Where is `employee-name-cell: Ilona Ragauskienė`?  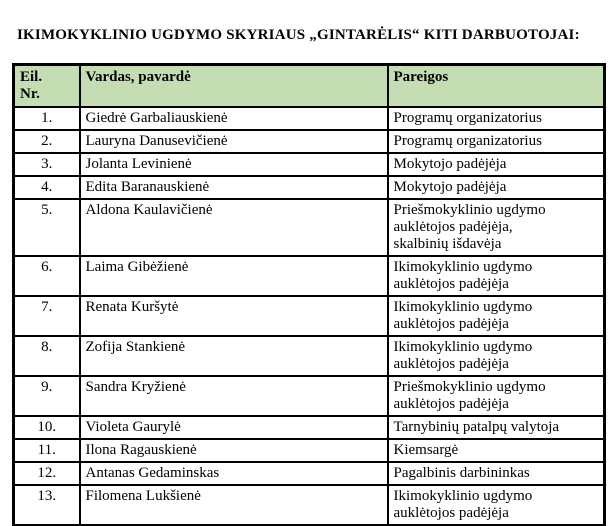 employee-name-cell: Ilona Ragauskienė is located at coordinates (233, 450).